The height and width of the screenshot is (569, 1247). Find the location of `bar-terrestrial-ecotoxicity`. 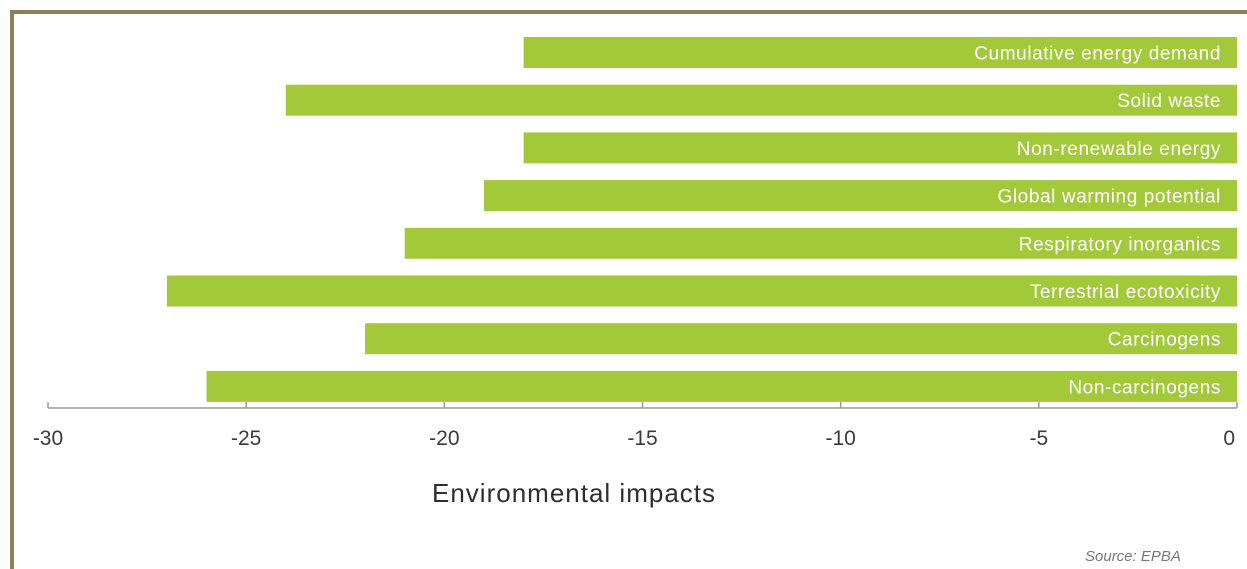

bar-terrestrial-ecotoxicity is located at coordinates (701, 291).